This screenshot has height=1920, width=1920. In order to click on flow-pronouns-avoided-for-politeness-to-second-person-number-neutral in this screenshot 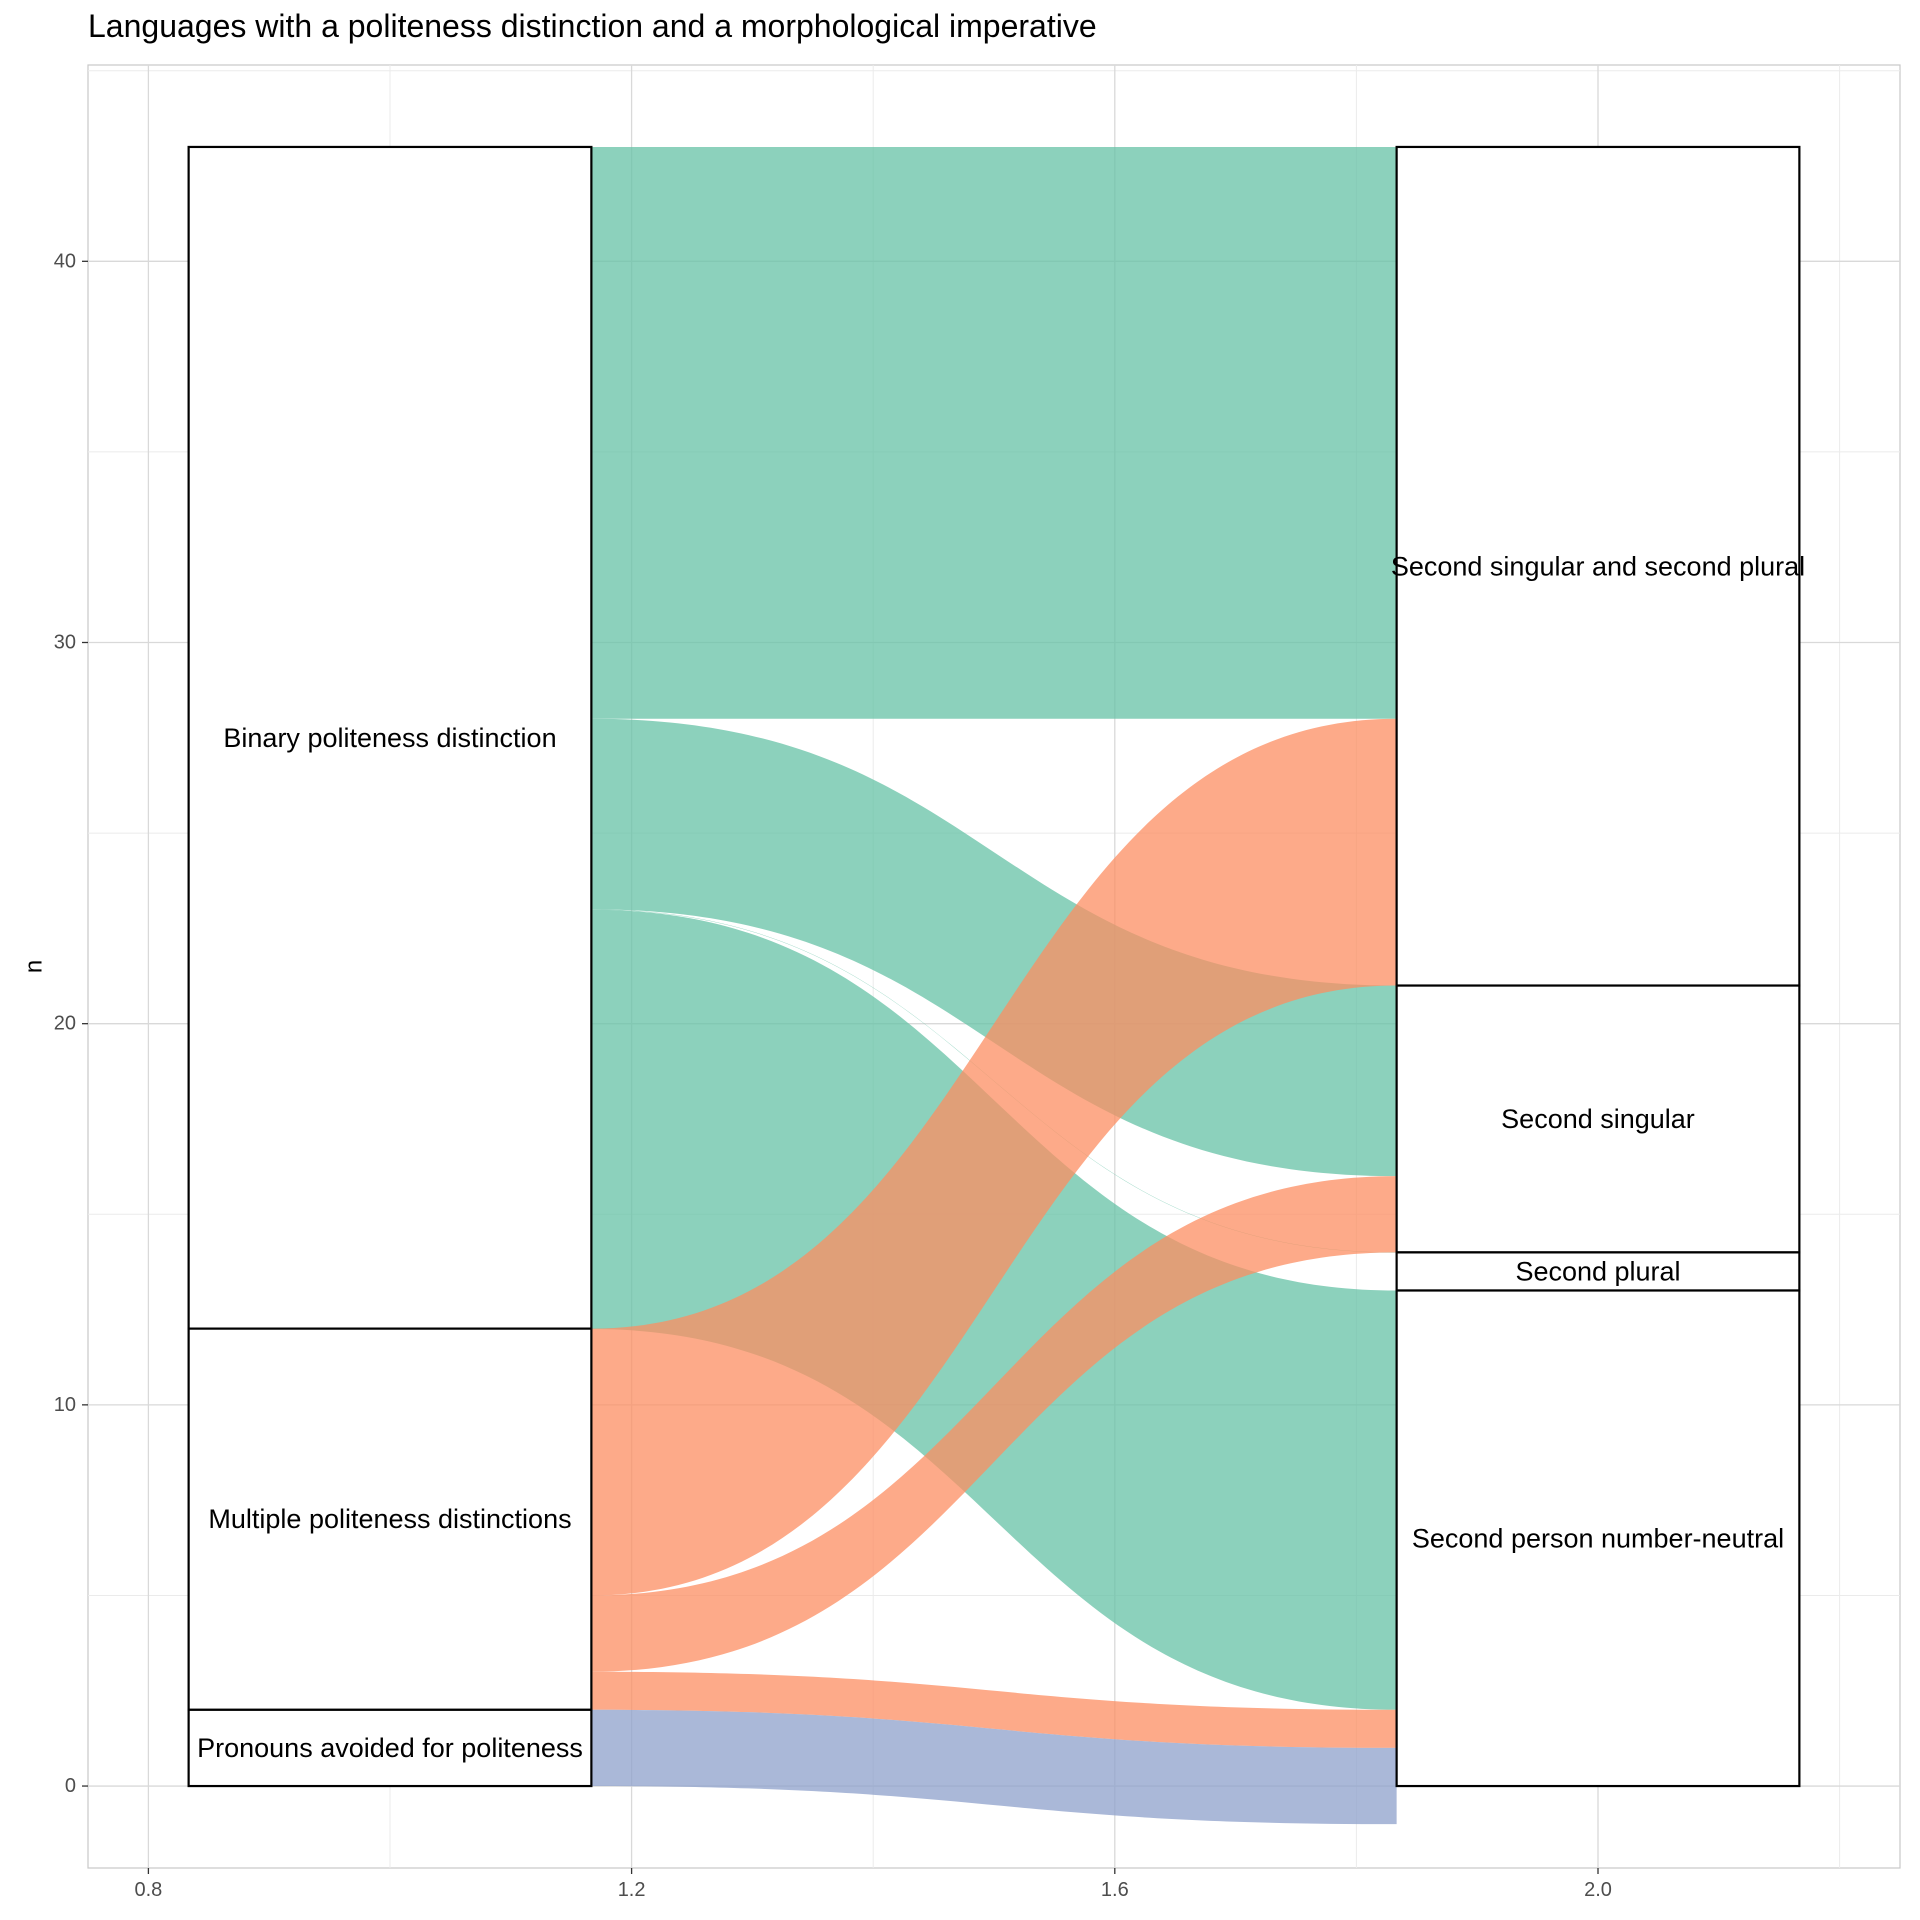, I will do `click(994, 1767)`.